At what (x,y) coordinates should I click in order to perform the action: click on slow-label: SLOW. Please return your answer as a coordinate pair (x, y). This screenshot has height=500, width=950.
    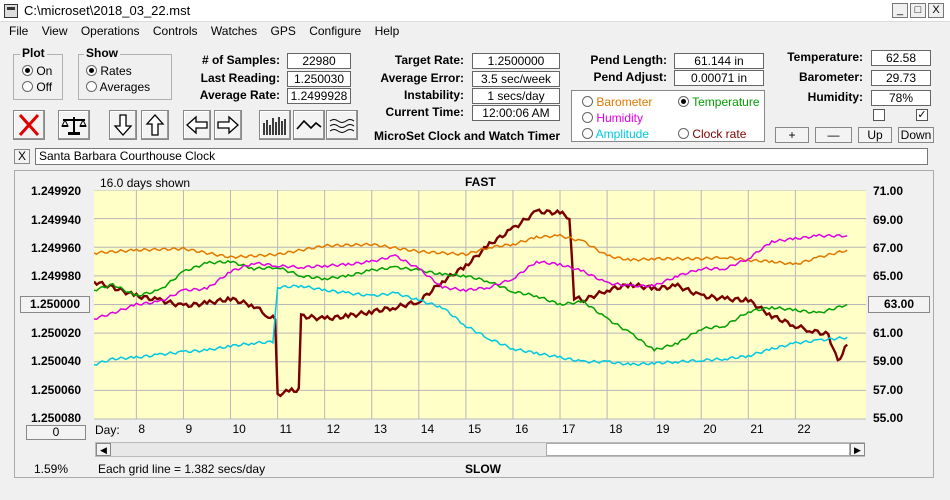
    Looking at the image, I should click on (483, 469).